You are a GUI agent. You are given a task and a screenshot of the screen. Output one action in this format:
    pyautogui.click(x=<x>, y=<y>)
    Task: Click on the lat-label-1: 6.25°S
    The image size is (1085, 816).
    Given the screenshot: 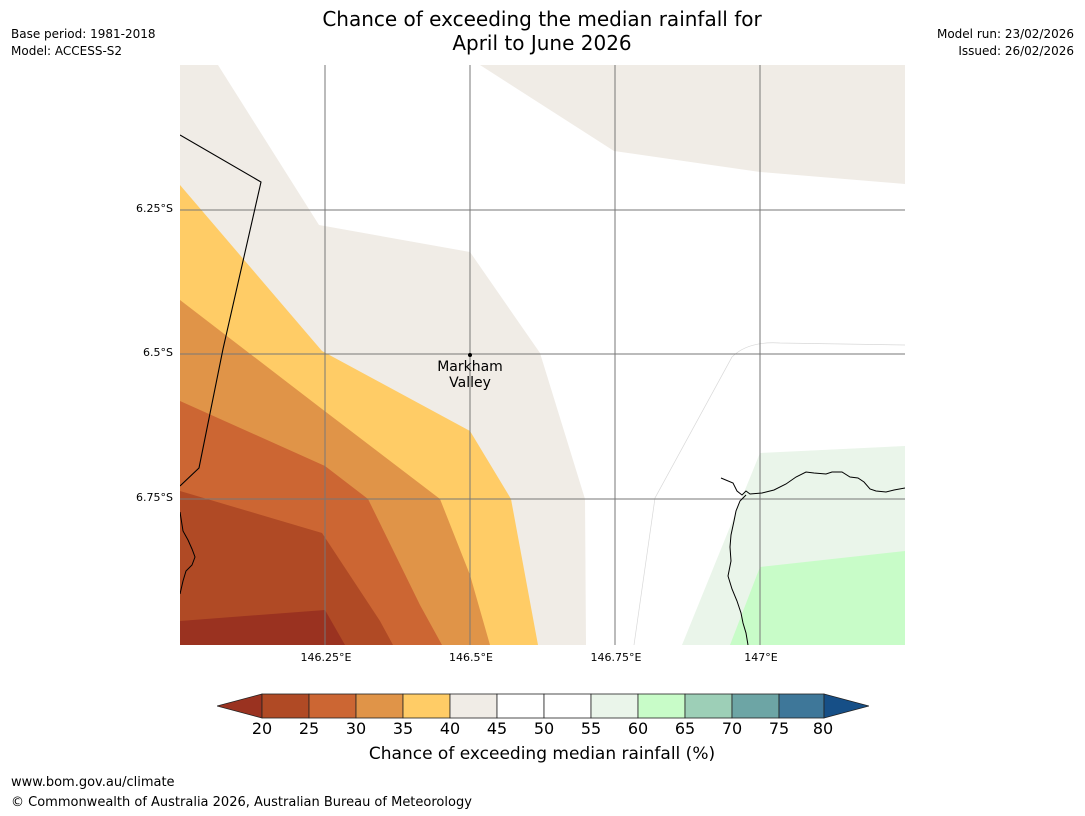 What is the action you would take?
    pyautogui.click(x=154, y=208)
    